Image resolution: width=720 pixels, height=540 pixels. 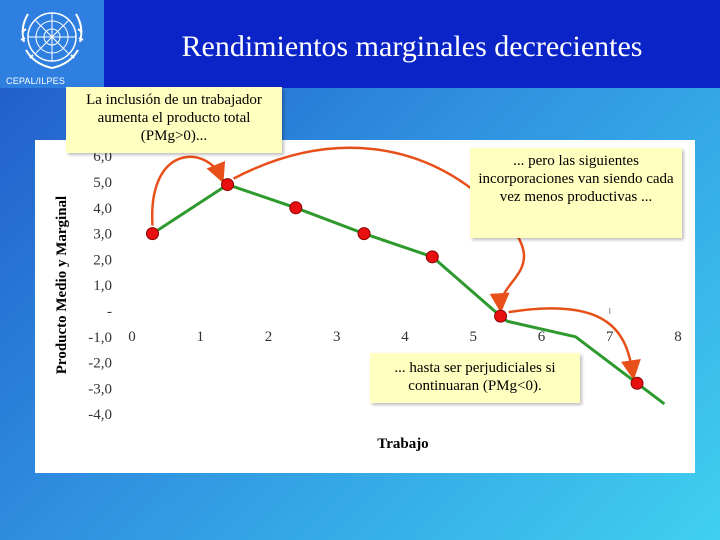 What do you see at coordinates (201, 337) in the screenshot?
I see `x-tick-label: 1` at bounding box center [201, 337].